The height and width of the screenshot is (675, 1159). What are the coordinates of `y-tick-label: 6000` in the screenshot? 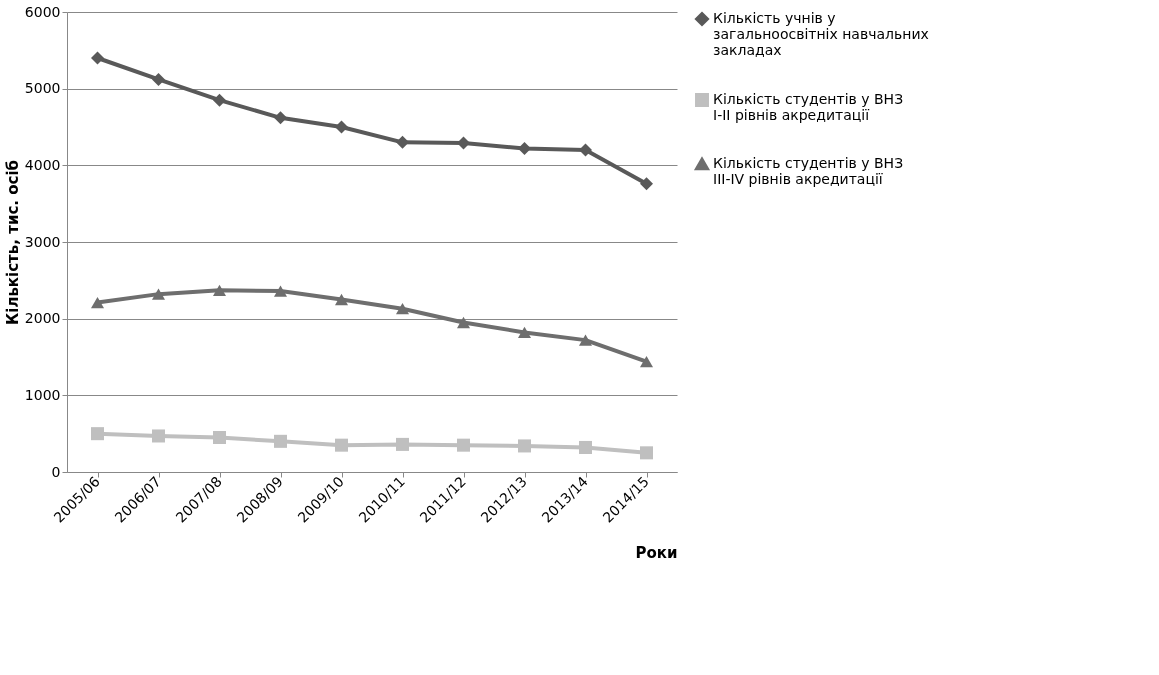 It's located at (42, 11).